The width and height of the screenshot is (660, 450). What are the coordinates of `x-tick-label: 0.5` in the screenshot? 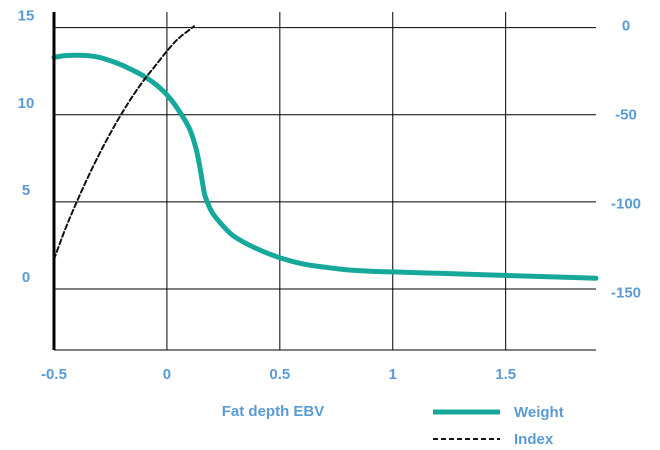 It's located at (279, 374).